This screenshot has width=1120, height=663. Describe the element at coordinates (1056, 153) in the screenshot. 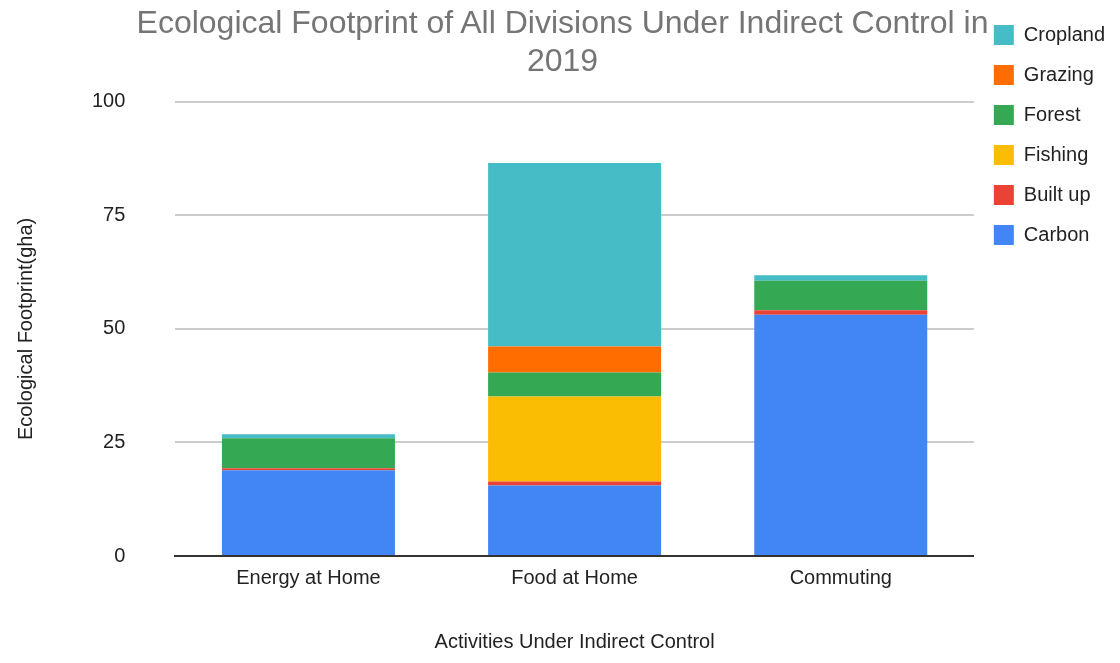

I see `legend-label: Fishing` at that location.